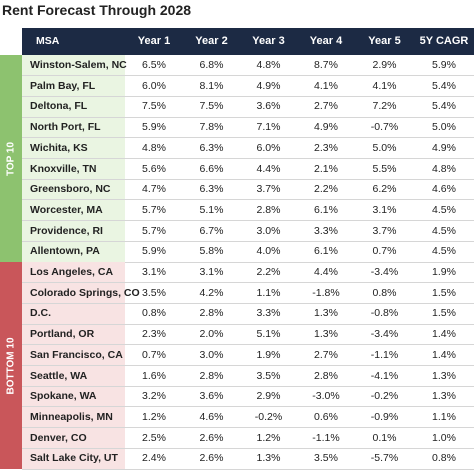  Describe the element at coordinates (66, 209) in the screenshot. I see `msa-name: Worcester, MA` at that location.